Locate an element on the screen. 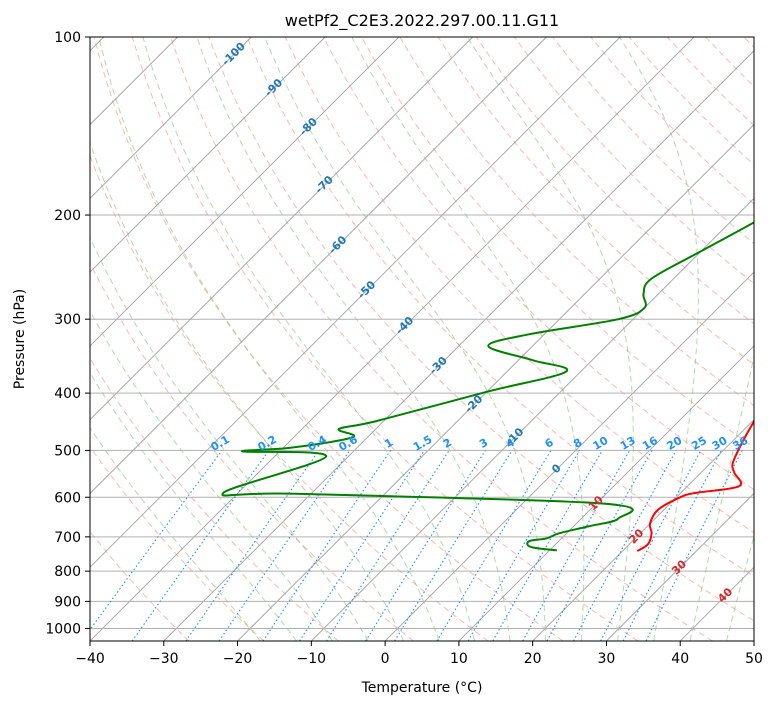  isotherm-label: 30 is located at coordinates (679, 567).